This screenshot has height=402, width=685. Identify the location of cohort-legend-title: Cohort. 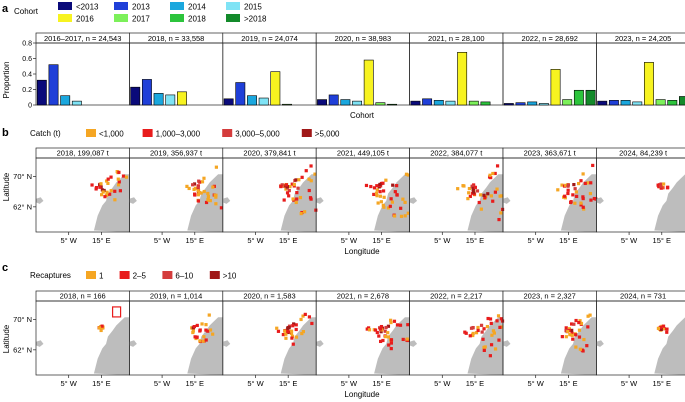
(26, 11).